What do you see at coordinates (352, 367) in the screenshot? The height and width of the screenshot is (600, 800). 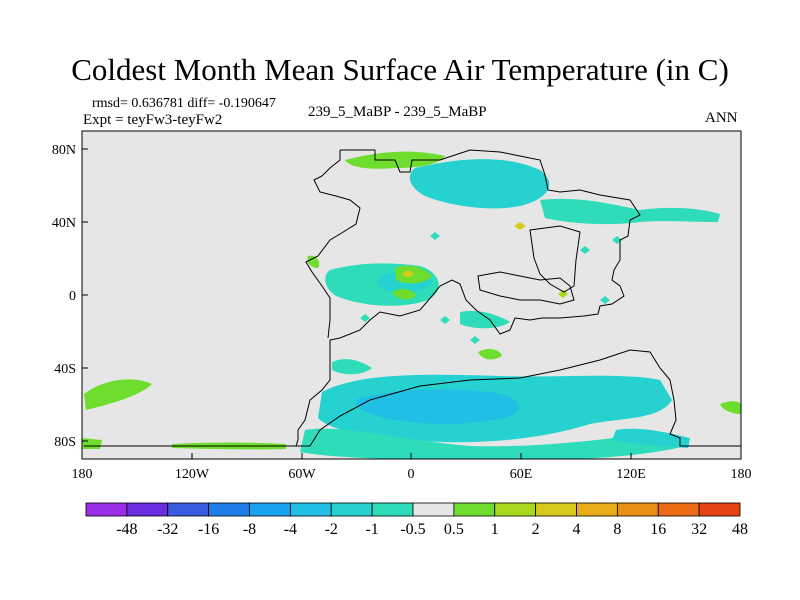 I see `west-cyan-patch` at bounding box center [352, 367].